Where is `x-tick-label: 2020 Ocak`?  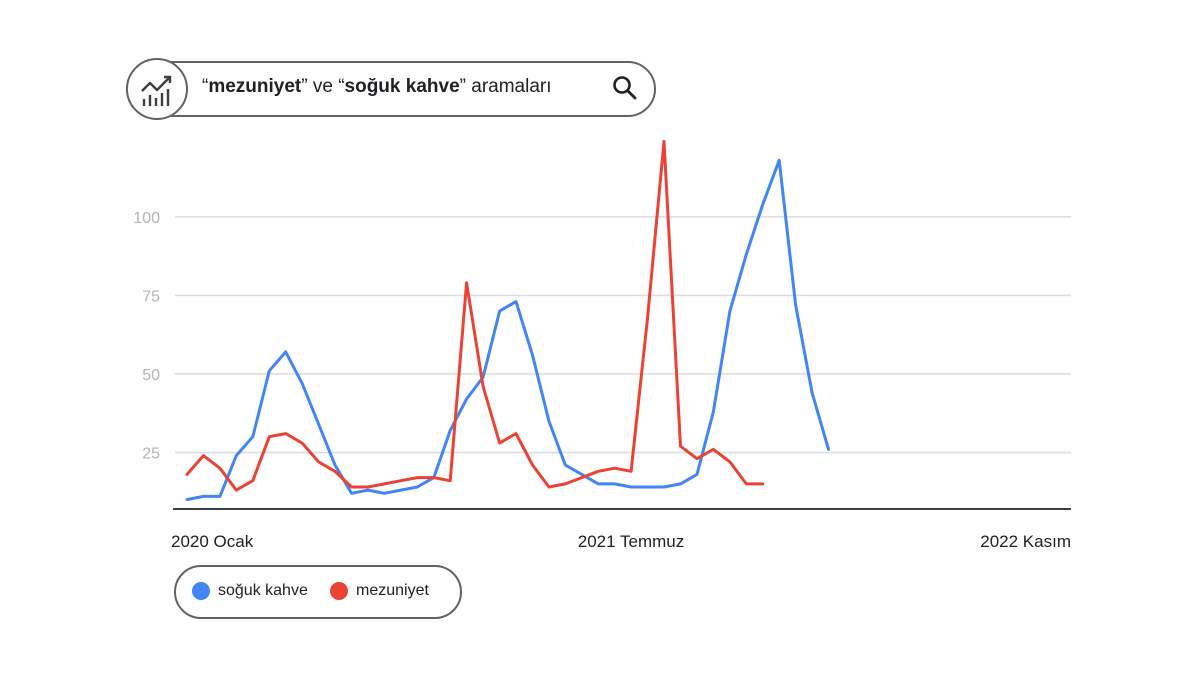 x-tick-label: 2020 Ocak is located at coordinates (212, 541).